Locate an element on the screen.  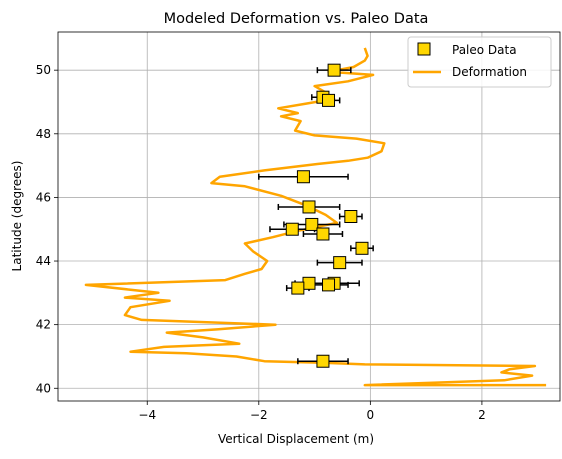
y-axis-label: Latitude (degrees) is located at coordinates (17, 216).